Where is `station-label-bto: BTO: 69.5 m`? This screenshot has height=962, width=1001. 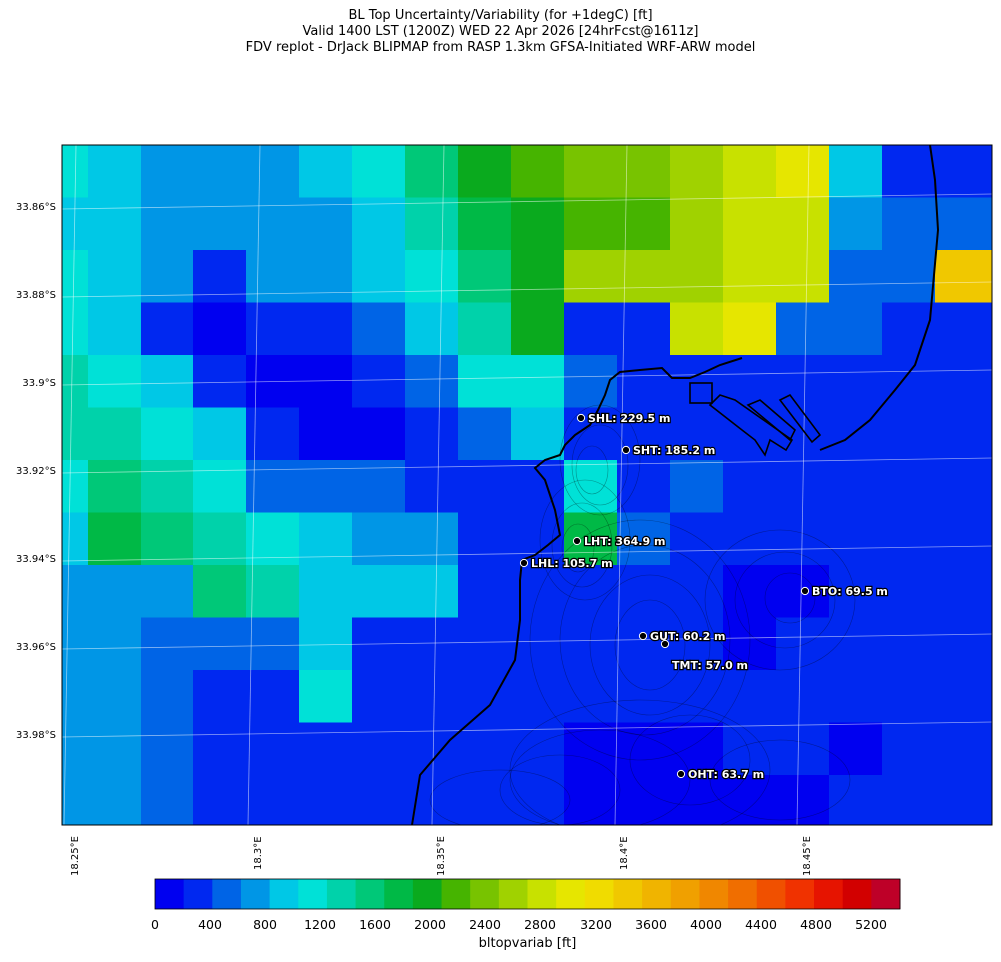 station-label-bto: BTO: 69.5 m is located at coordinates (850, 591).